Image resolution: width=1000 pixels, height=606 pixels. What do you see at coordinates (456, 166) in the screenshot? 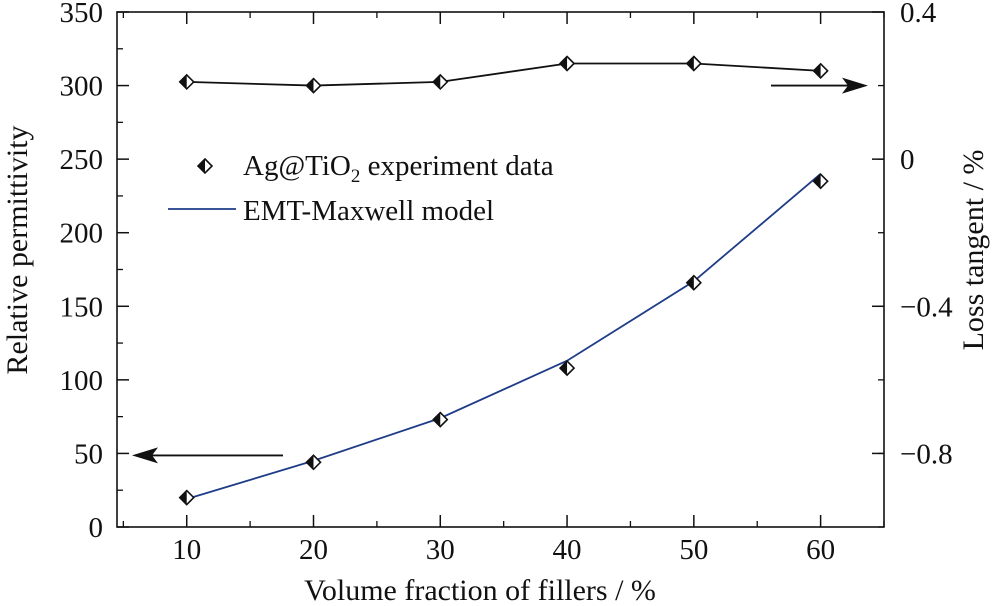
I see `legend-label-part: experiment data` at bounding box center [456, 166].